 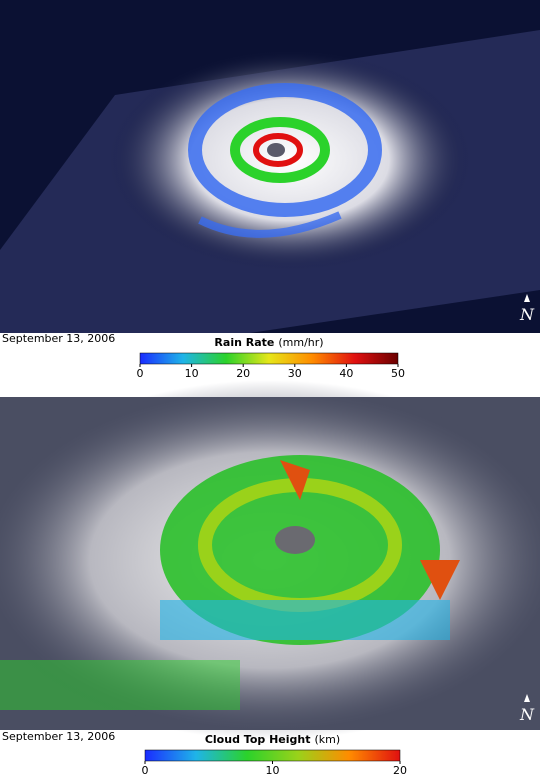 I want to click on colorbar-title-text: Rain Rate, so click(x=244, y=342).